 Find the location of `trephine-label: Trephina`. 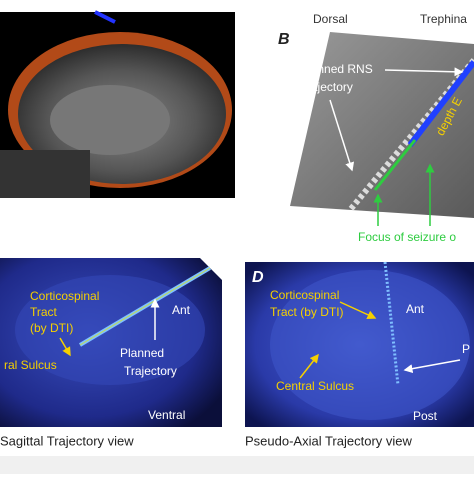

trephine-label: Trephina is located at coordinates (443, 19).